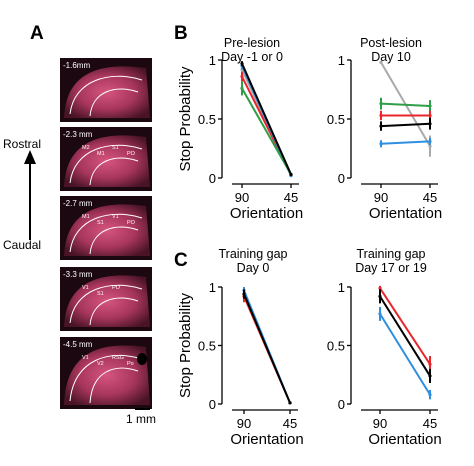 The width and height of the screenshot is (474, 466). Describe the element at coordinates (253, 268) in the screenshot. I see `chart-title: Day 0` at that location.